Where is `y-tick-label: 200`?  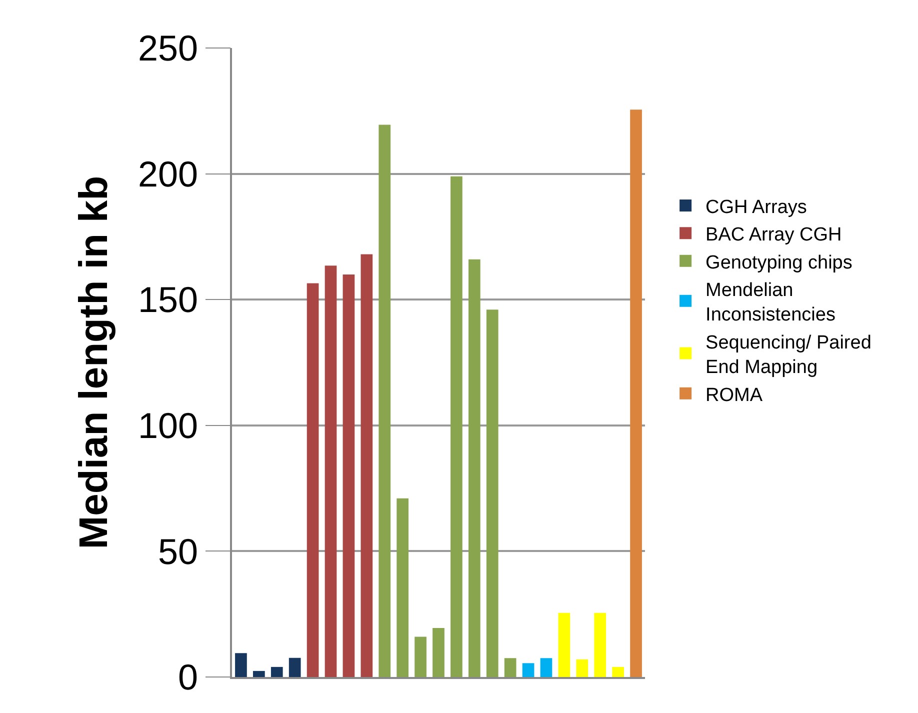
y-tick-label: 200 is located at coordinates (168, 173).